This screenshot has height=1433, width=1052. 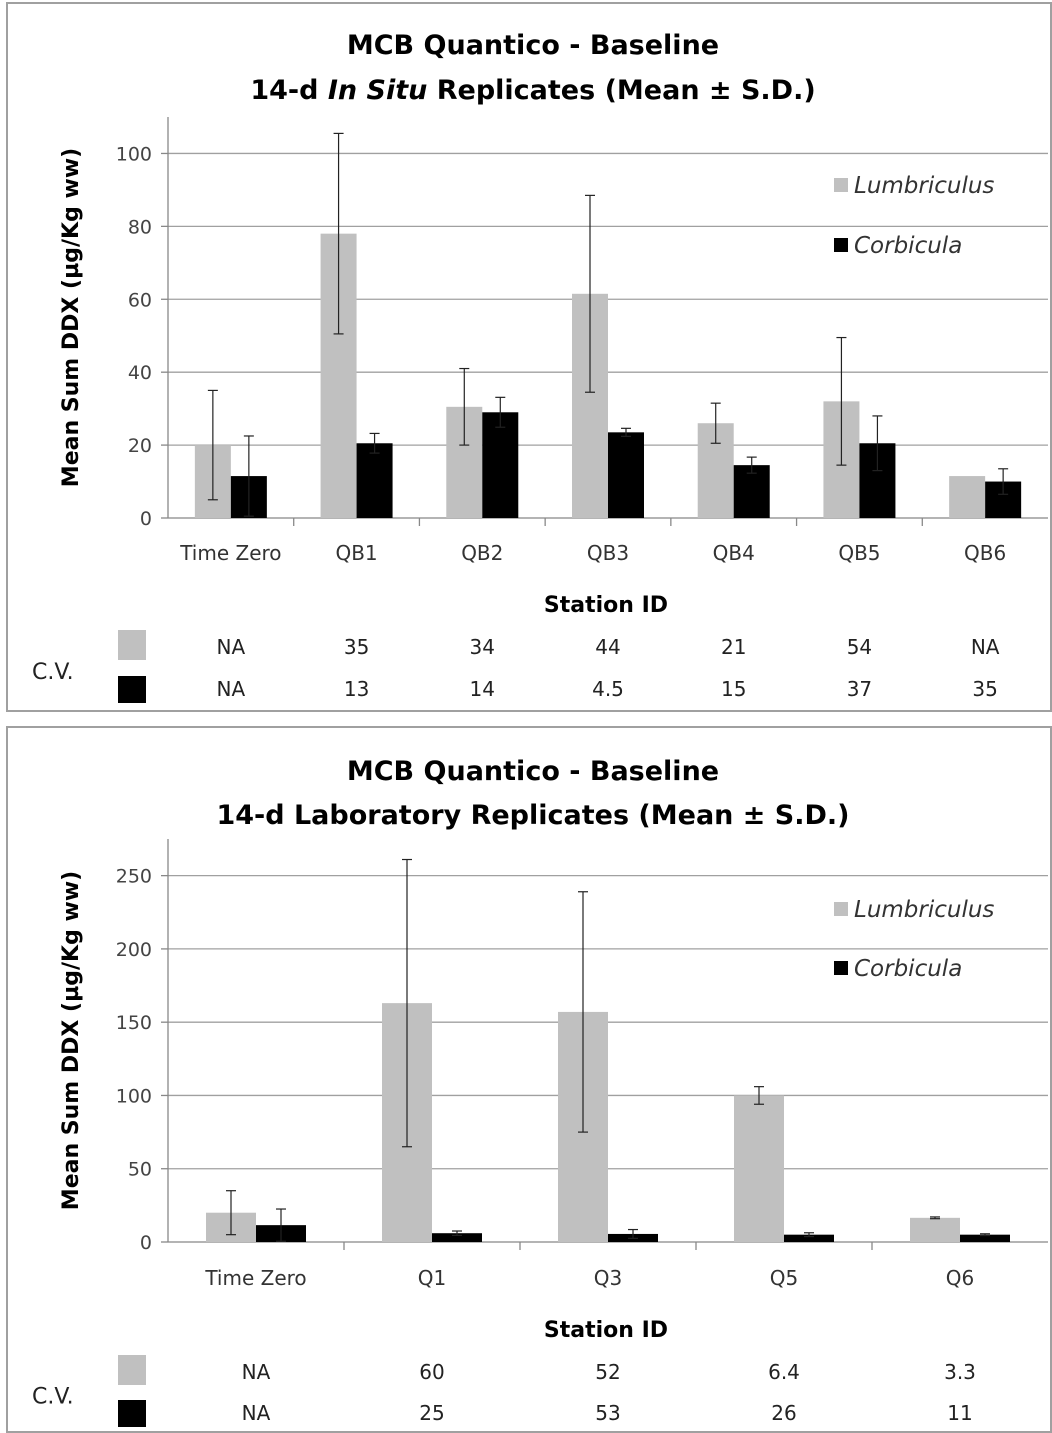 What do you see at coordinates (859, 689) in the screenshot?
I see `cv-value: 37` at bounding box center [859, 689].